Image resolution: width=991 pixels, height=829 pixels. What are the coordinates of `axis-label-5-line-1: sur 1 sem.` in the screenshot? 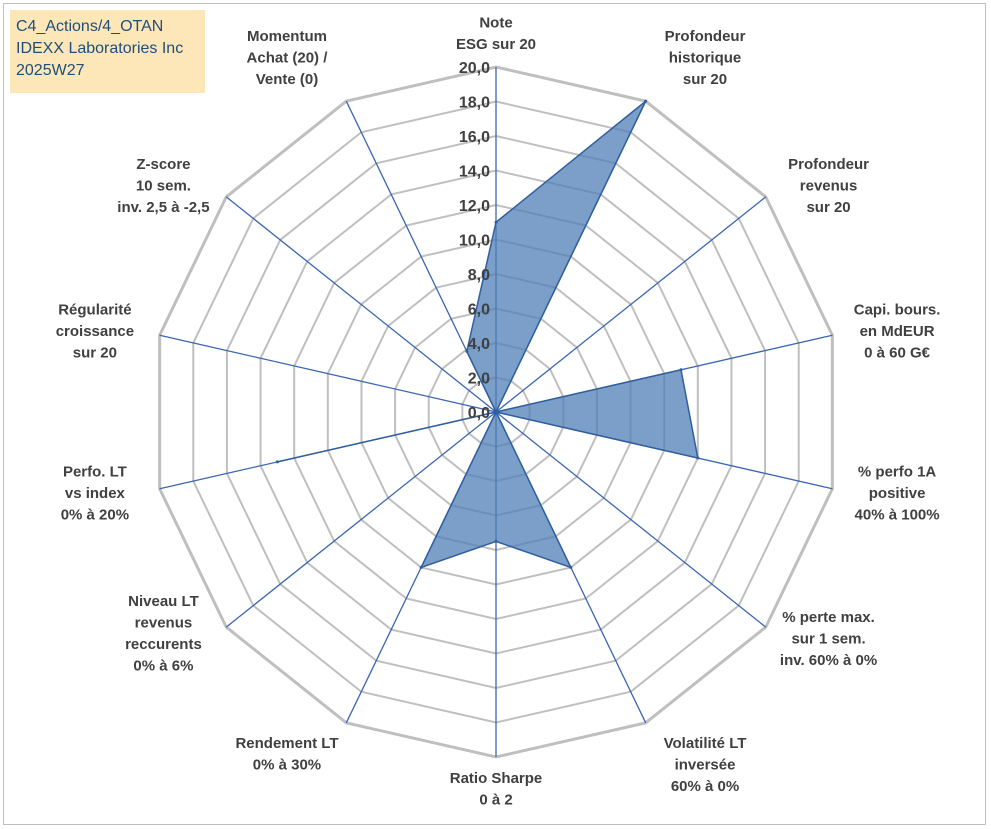 It's located at (828, 638).